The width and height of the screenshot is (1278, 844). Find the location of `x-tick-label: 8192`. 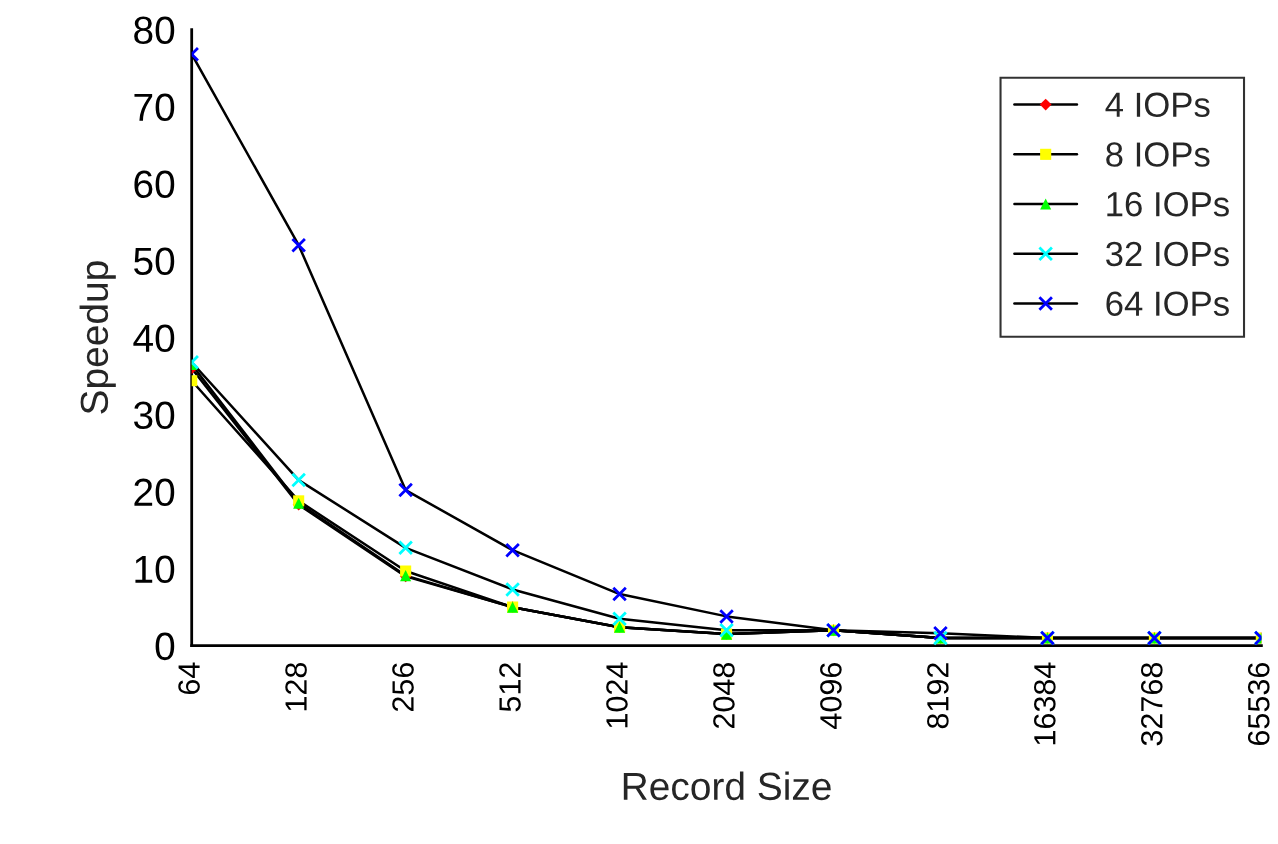

x-tick-label: 8192 is located at coordinates (938, 696).